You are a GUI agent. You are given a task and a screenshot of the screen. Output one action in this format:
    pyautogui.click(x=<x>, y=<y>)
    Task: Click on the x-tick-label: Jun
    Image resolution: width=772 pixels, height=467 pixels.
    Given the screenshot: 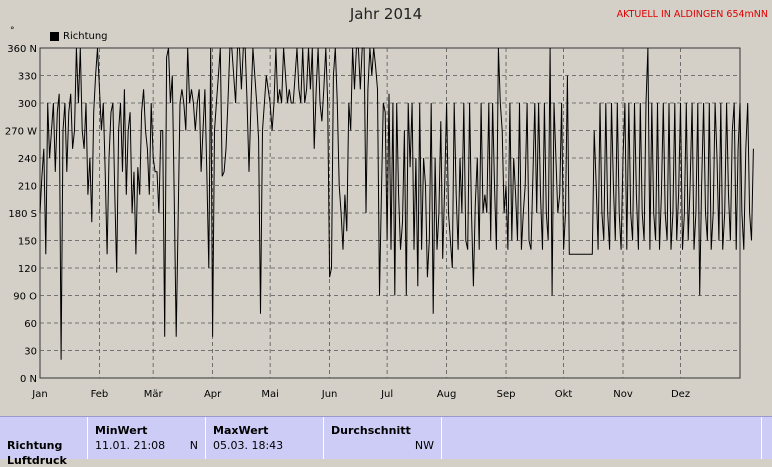 What is the action you would take?
    pyautogui.click(x=329, y=394)
    